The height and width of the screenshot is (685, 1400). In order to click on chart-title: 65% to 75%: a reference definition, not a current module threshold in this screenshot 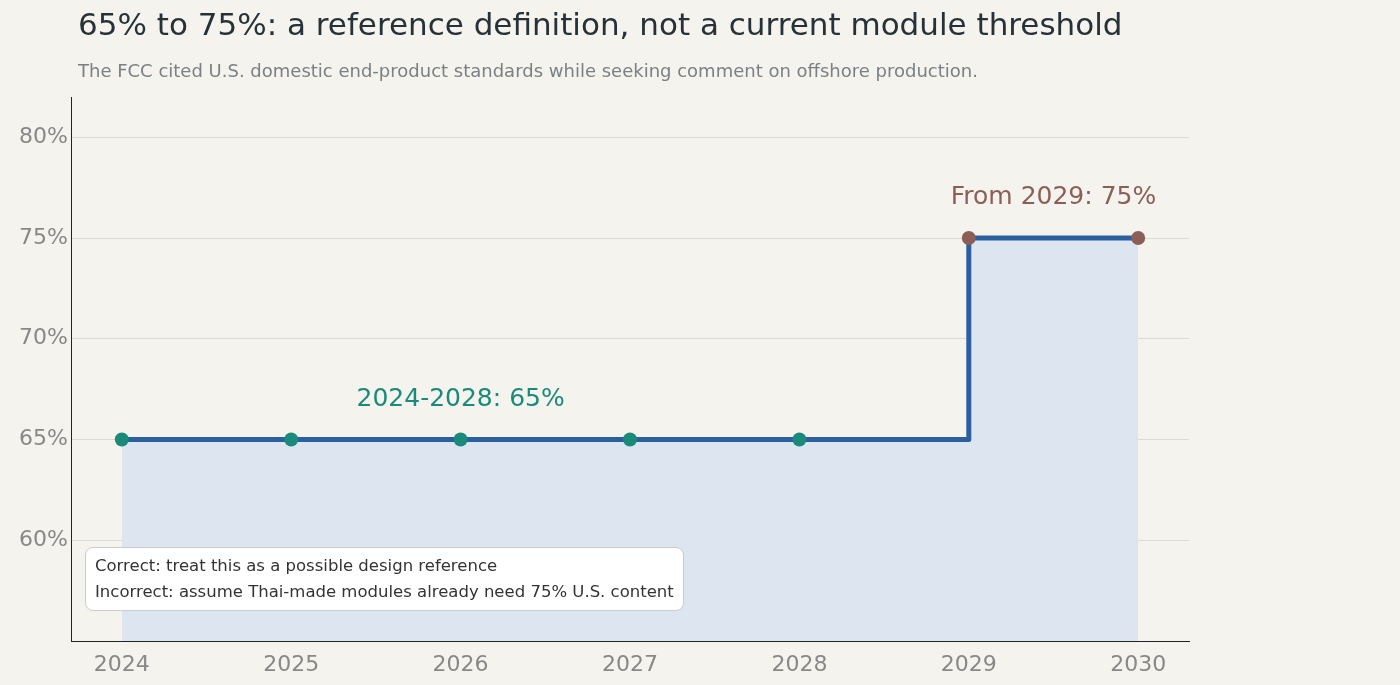, I will do `click(600, 24)`.